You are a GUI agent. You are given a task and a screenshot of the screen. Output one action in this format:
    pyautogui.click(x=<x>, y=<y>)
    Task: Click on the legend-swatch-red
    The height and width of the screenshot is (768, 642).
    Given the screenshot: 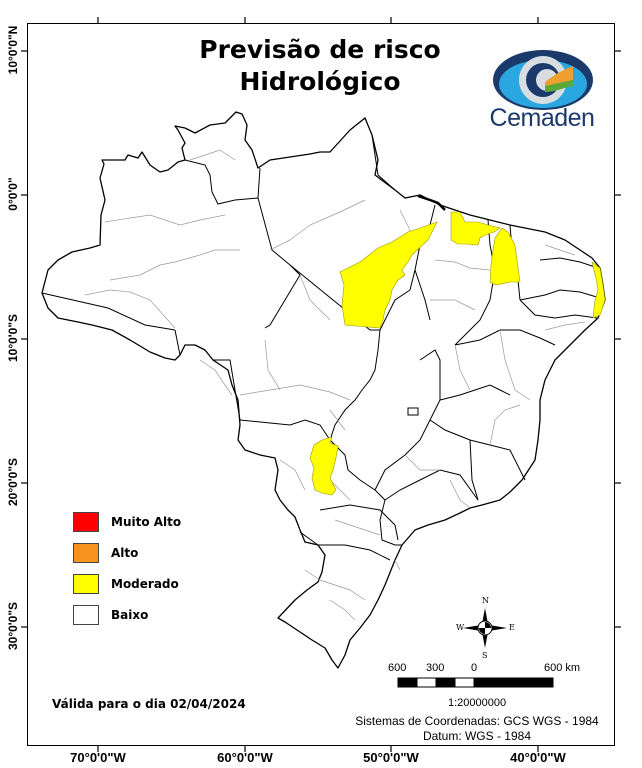 What is the action you would take?
    pyautogui.click(x=86, y=521)
    